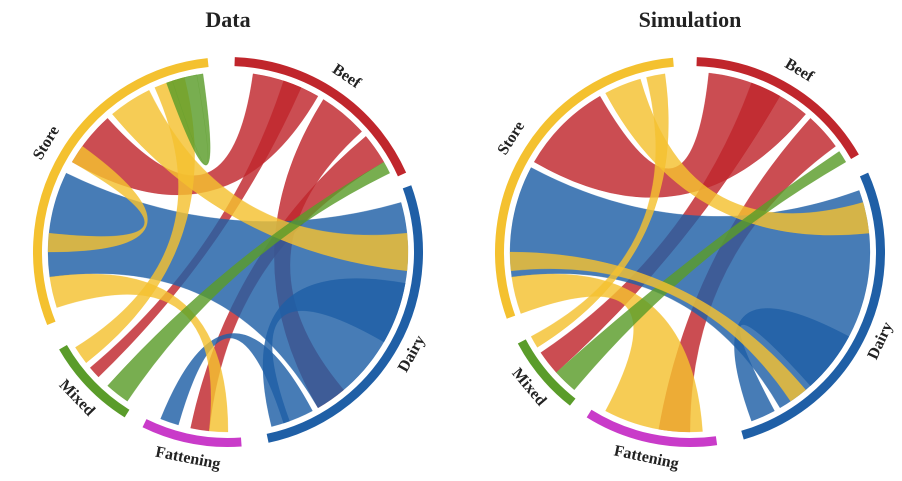 The image size is (902, 481). Describe the element at coordinates (227, 19) in the screenshot. I see `diagram-title: Data` at that location.